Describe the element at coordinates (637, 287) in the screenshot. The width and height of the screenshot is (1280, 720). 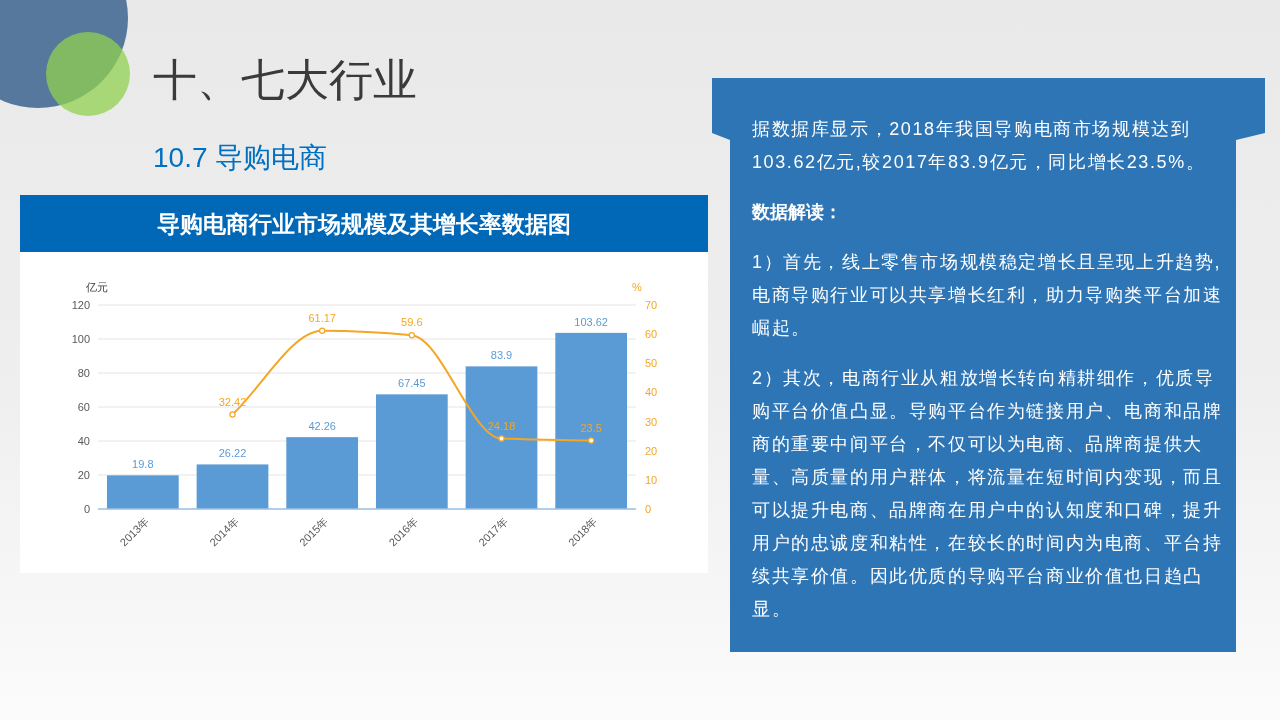
I see `y2-axis-title: %` at that location.